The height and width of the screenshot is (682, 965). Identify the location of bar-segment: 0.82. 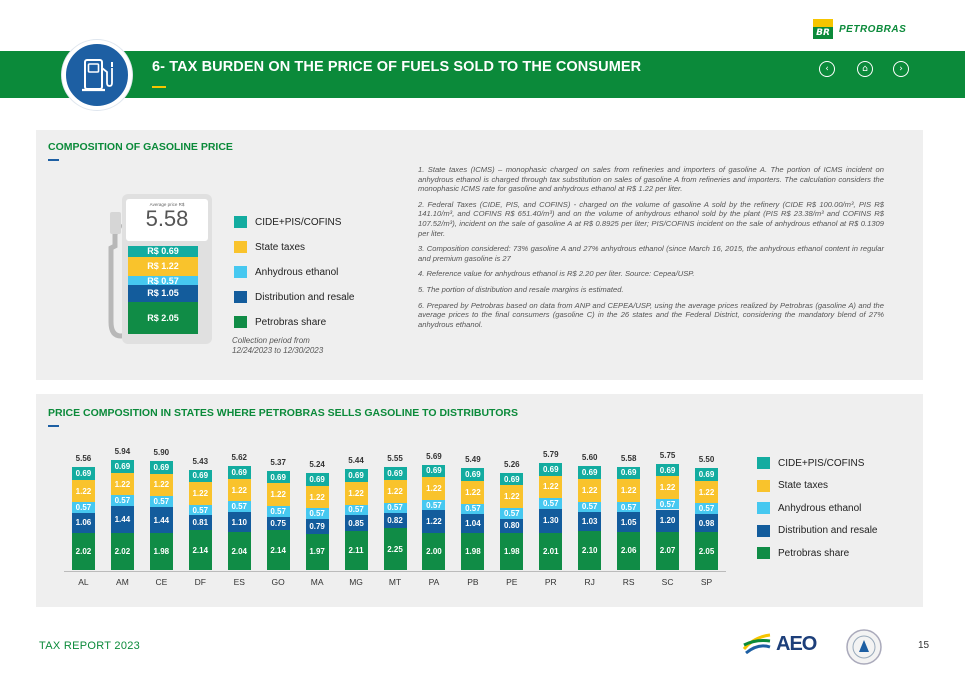
(395, 521).